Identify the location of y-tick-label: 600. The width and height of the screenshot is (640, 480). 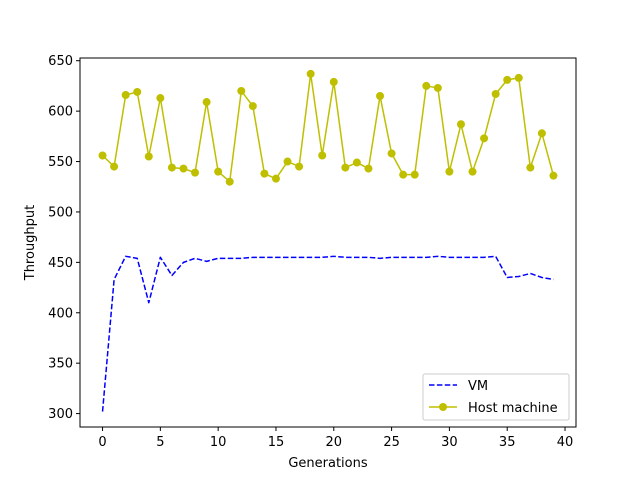
(60, 112).